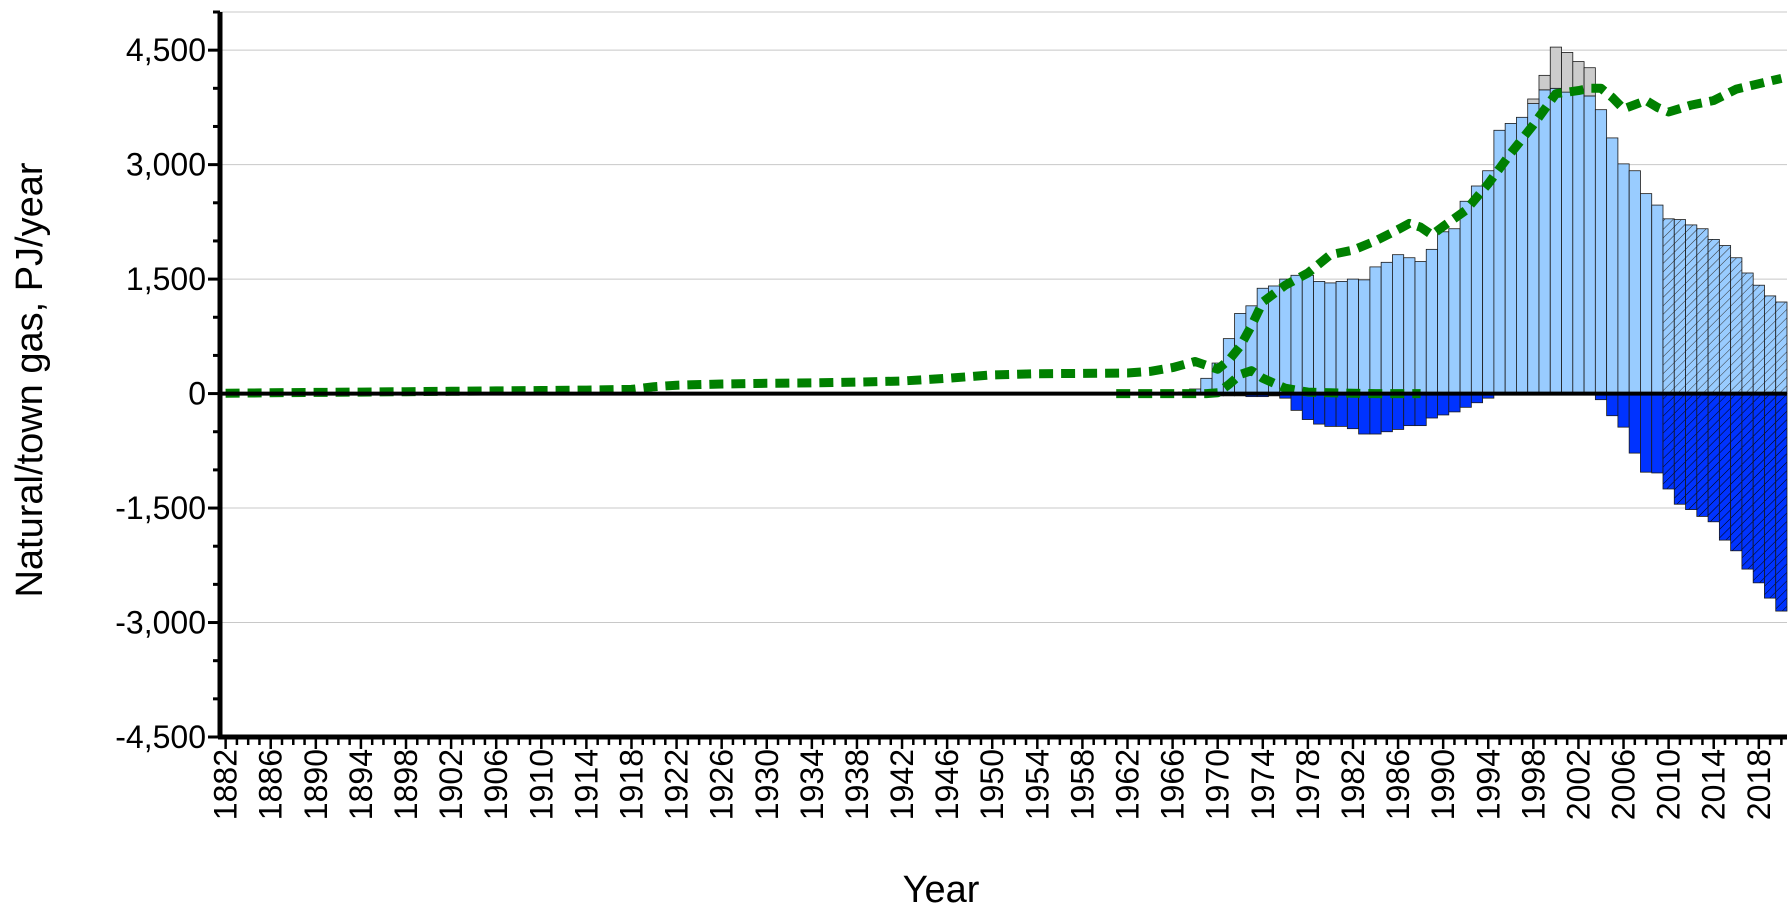 This screenshot has height=911, width=1791. What do you see at coordinates (541, 784) in the screenshot?
I see `x-tick-label: 1910` at bounding box center [541, 784].